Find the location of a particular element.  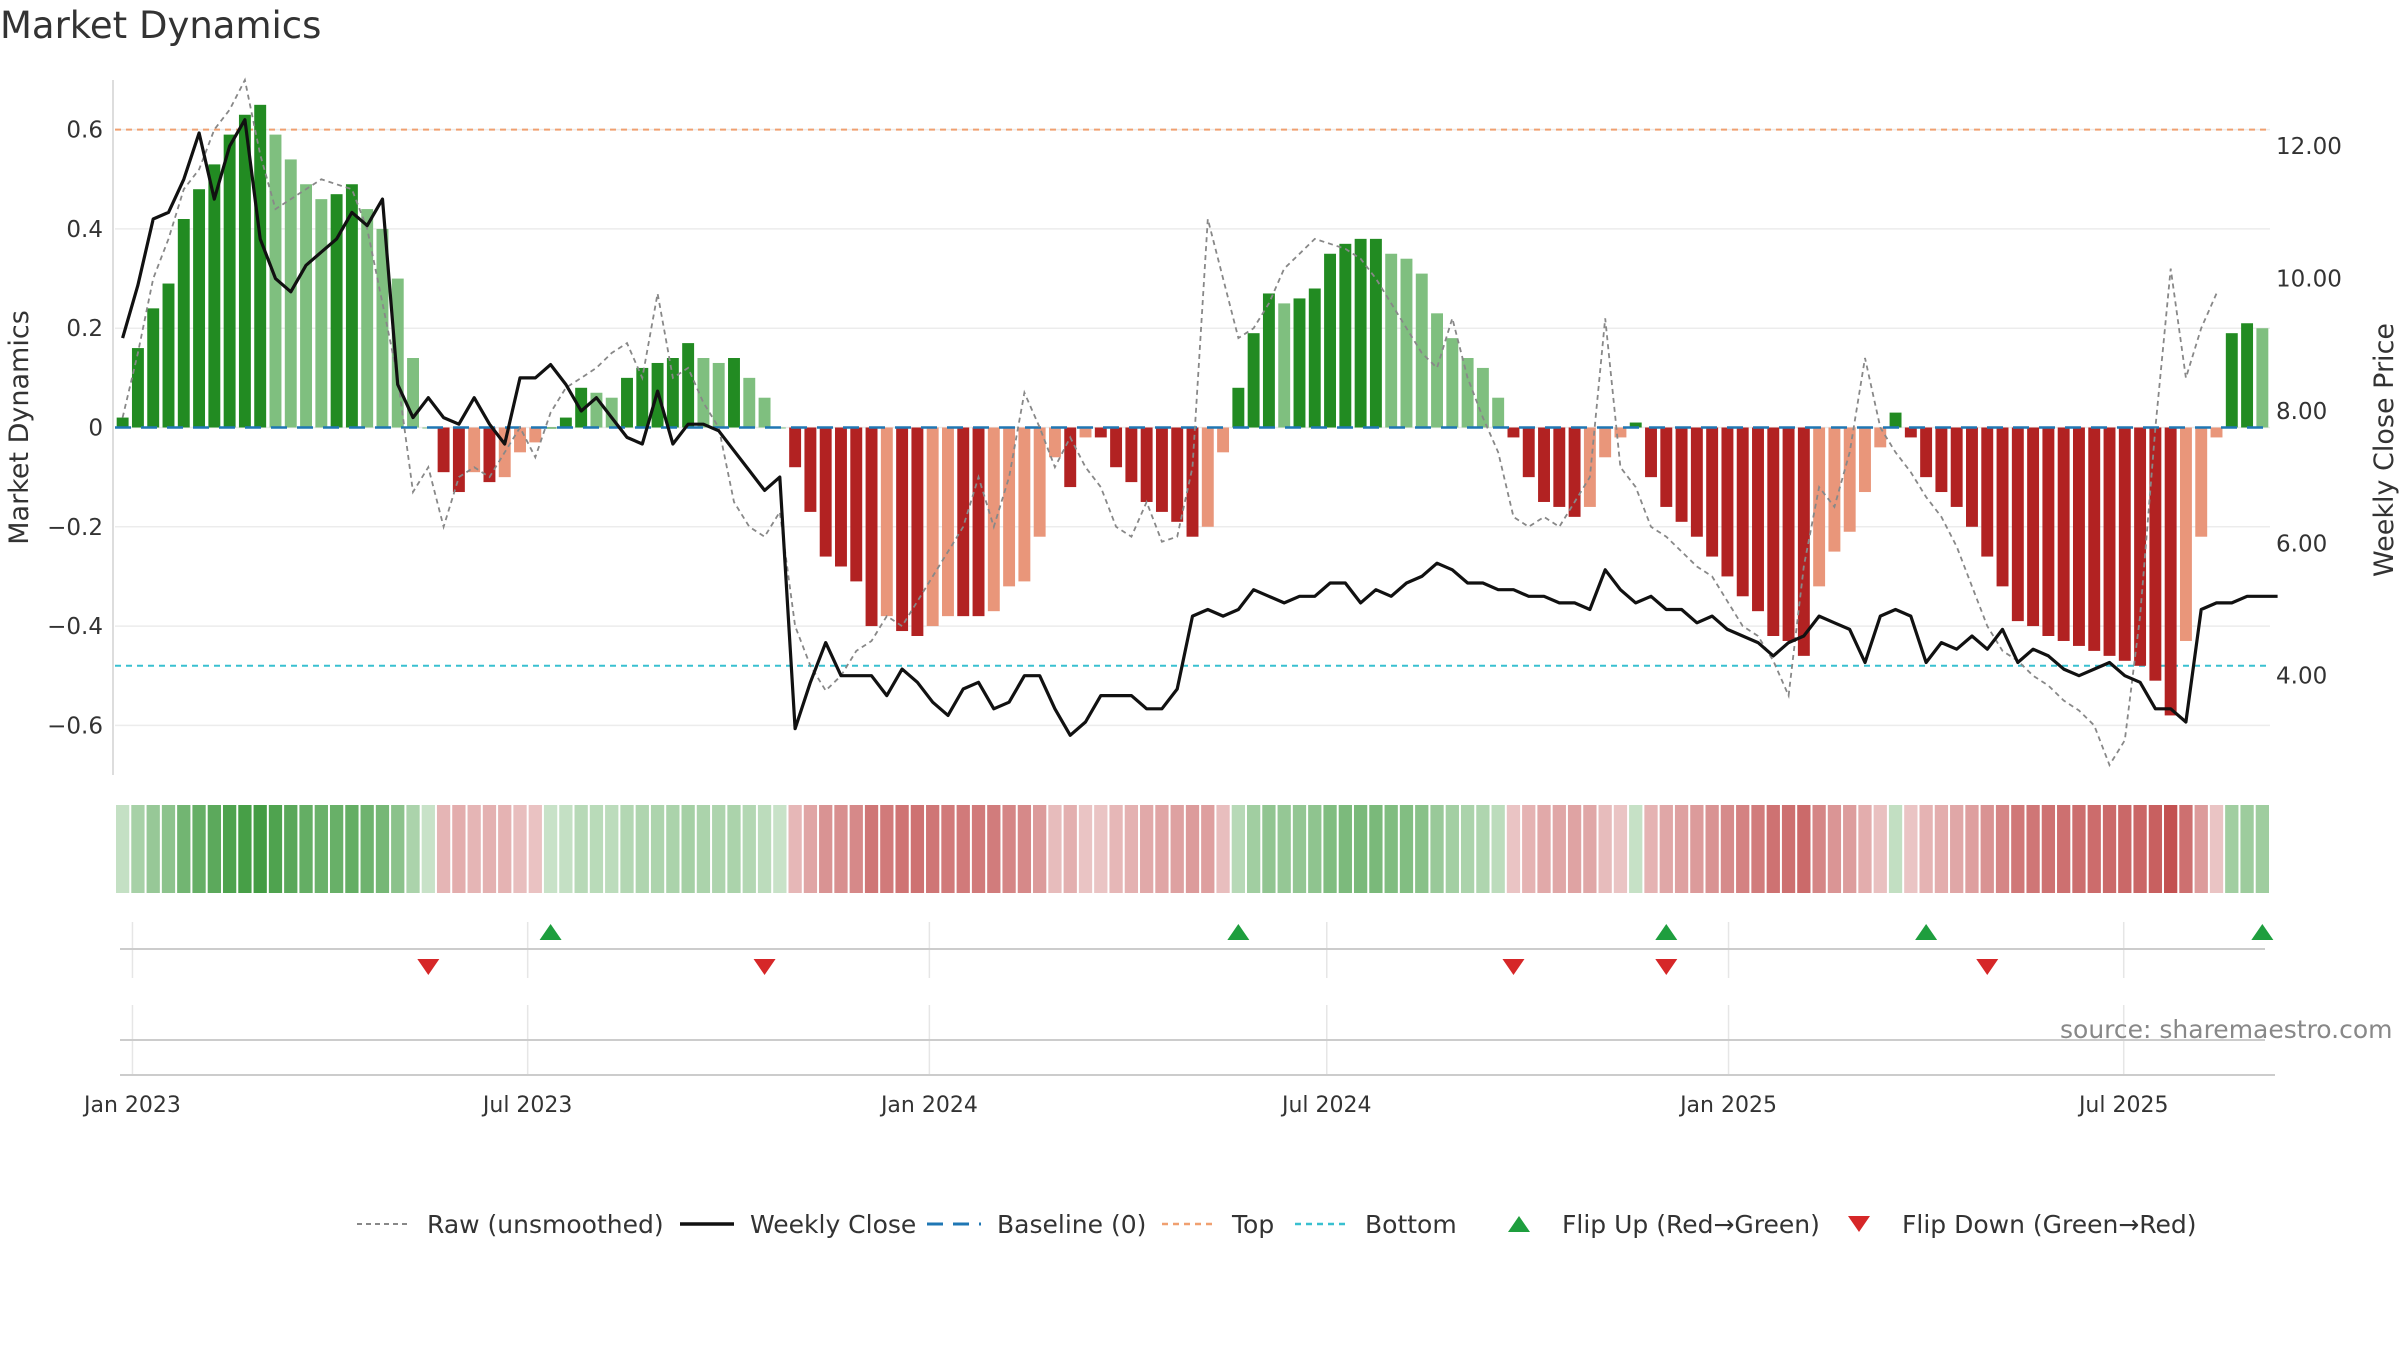

legend-label: Flip Down (Green→Red) is located at coordinates (2049, 1224).